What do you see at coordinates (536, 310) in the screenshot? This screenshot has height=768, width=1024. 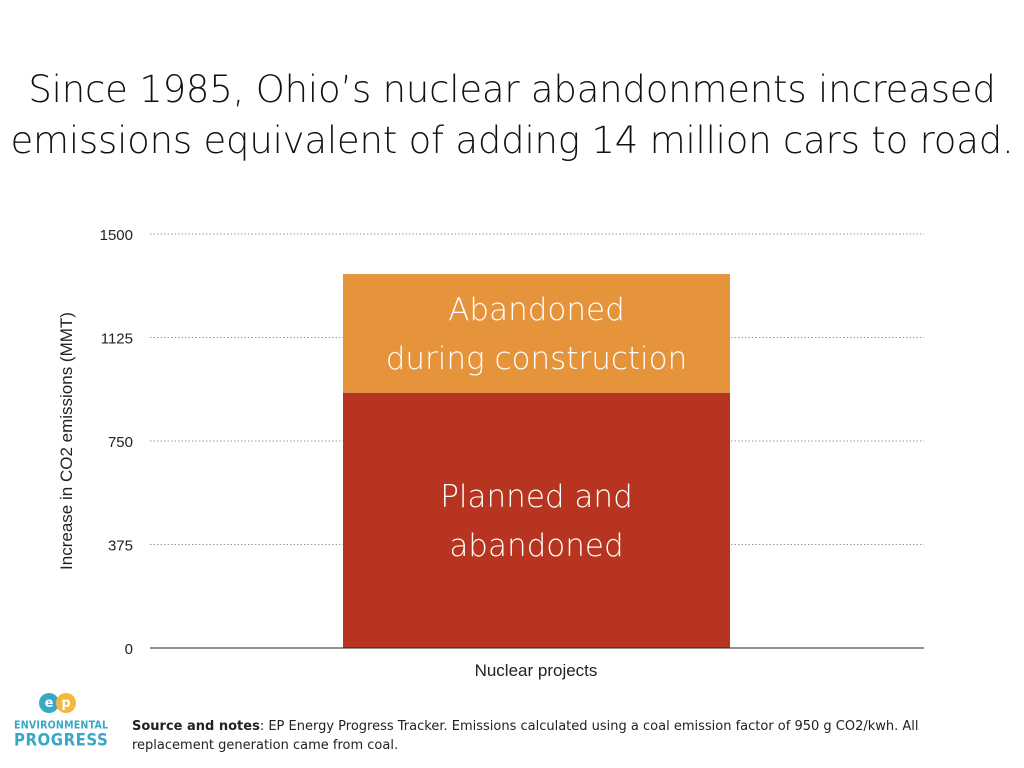 I see `bar-segment-label: Abandoned` at bounding box center [536, 310].